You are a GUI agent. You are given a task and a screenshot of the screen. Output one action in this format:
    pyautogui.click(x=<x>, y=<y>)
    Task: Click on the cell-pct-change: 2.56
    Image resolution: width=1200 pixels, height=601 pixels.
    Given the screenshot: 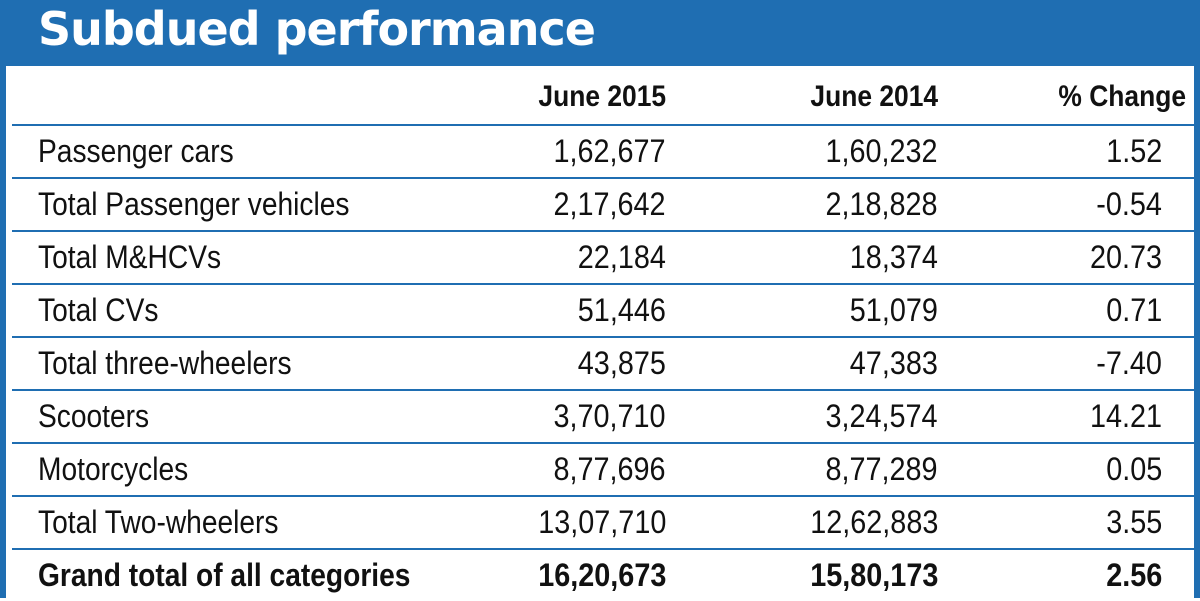 What is the action you would take?
    pyautogui.click(x=1133, y=575)
    